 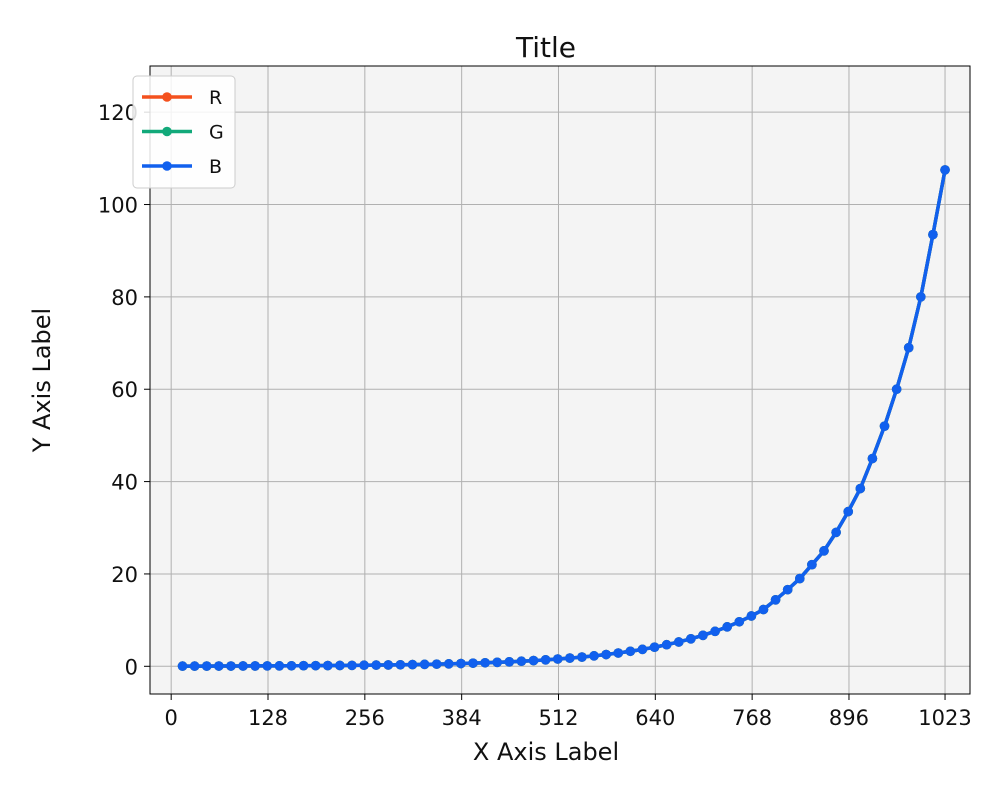 What do you see at coordinates (546, 752) in the screenshot?
I see `x-axis-title: X Axis Label` at bounding box center [546, 752].